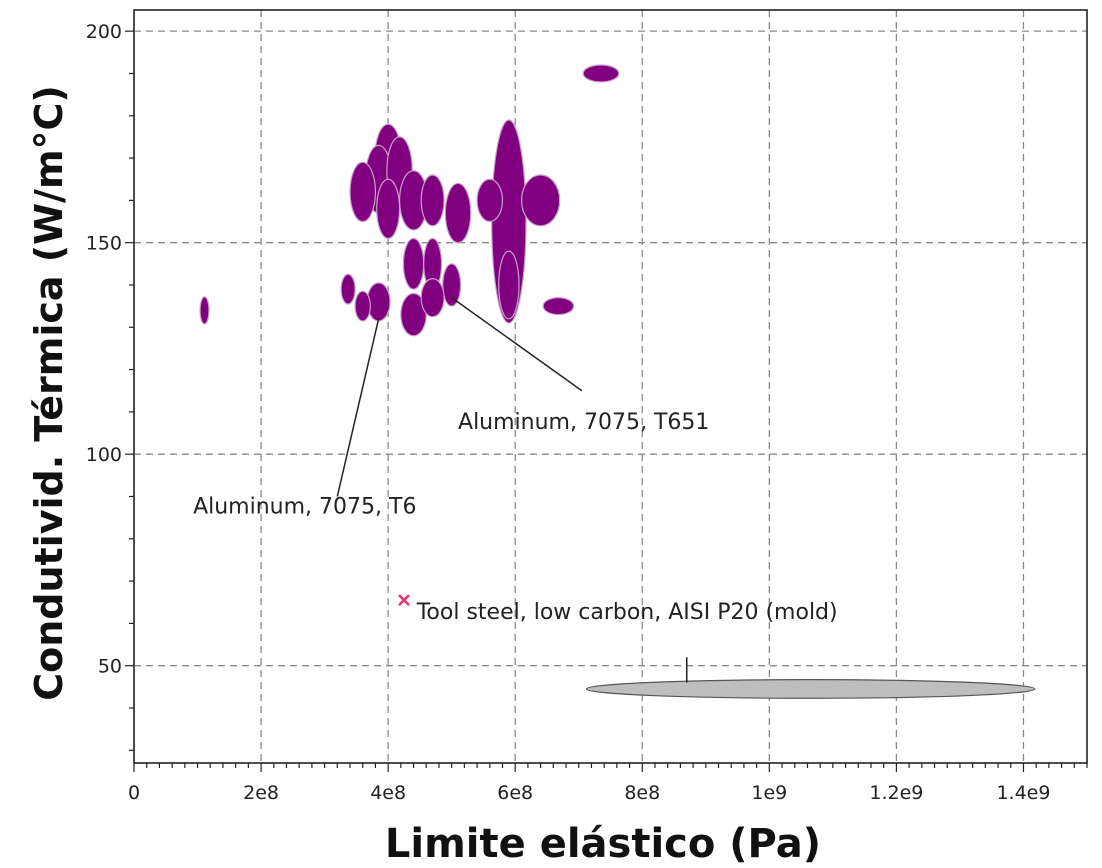 This screenshot has width=1102, height=868. What do you see at coordinates (261, 793) in the screenshot?
I see `x-tick-label: 2e8` at bounding box center [261, 793].